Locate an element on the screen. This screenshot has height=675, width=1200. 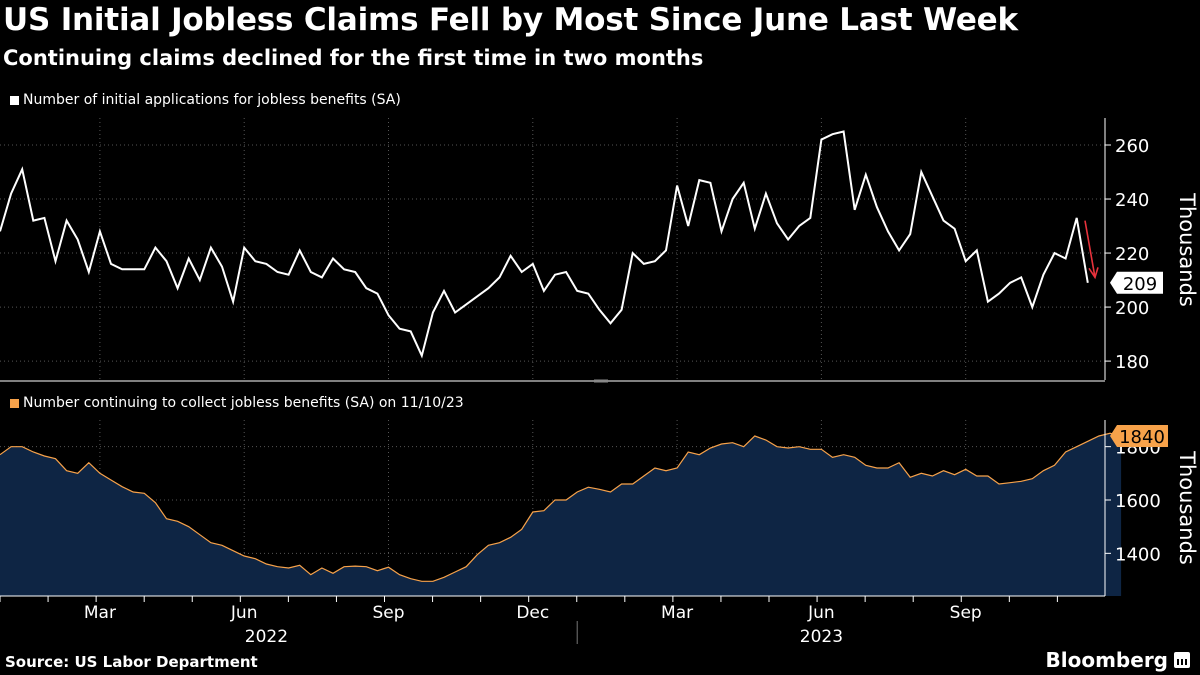
x-month-label-2: Sep is located at coordinates (388, 613).